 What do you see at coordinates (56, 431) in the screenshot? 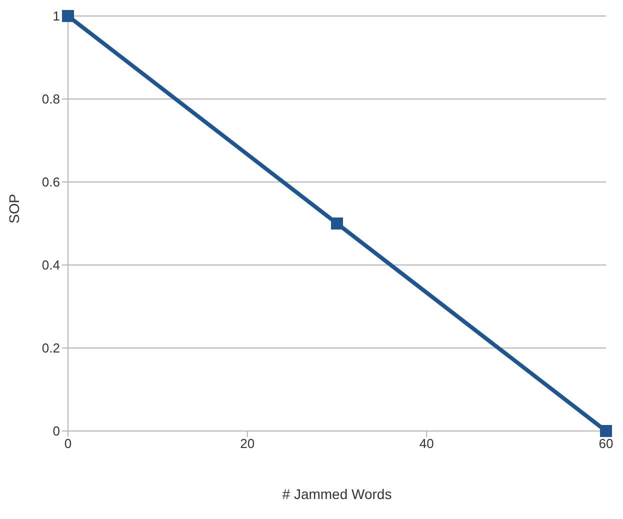
I see `y-tick-label: 0` at bounding box center [56, 431].